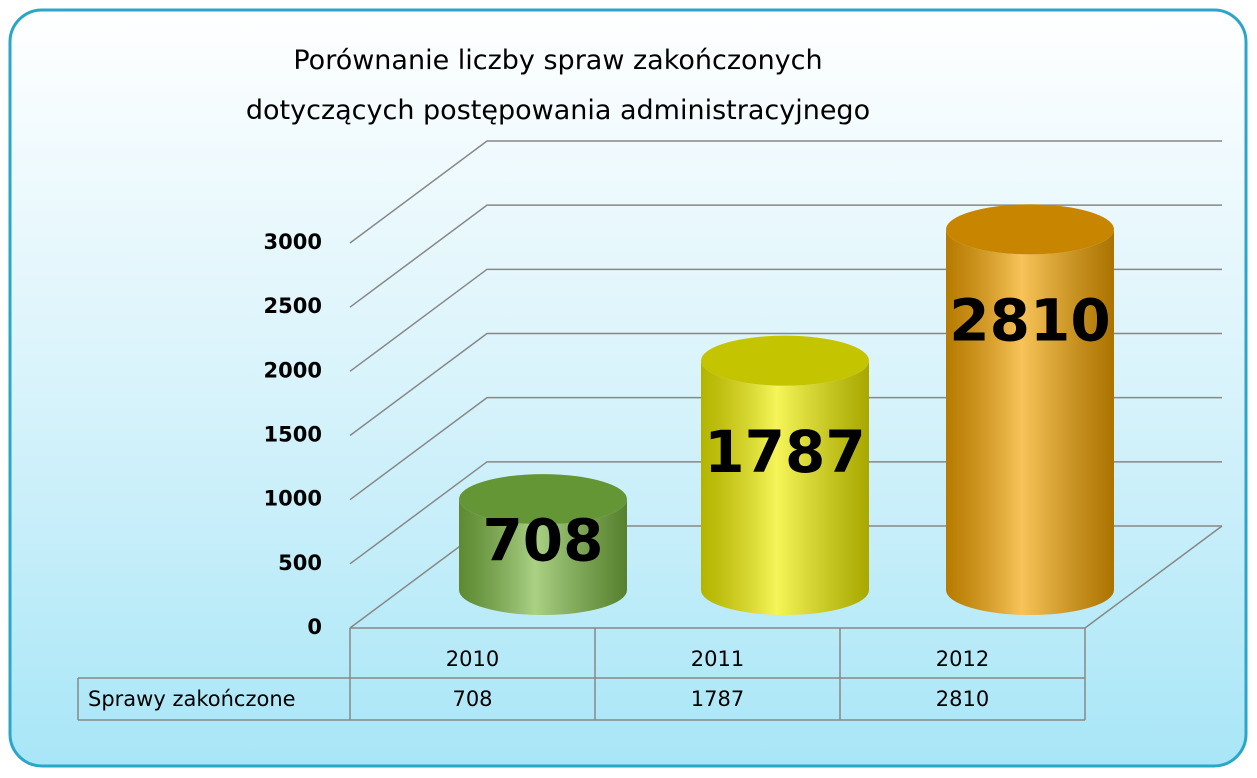 The height and width of the screenshot is (778, 1257). I want to click on data-label: 708, so click(542, 541).